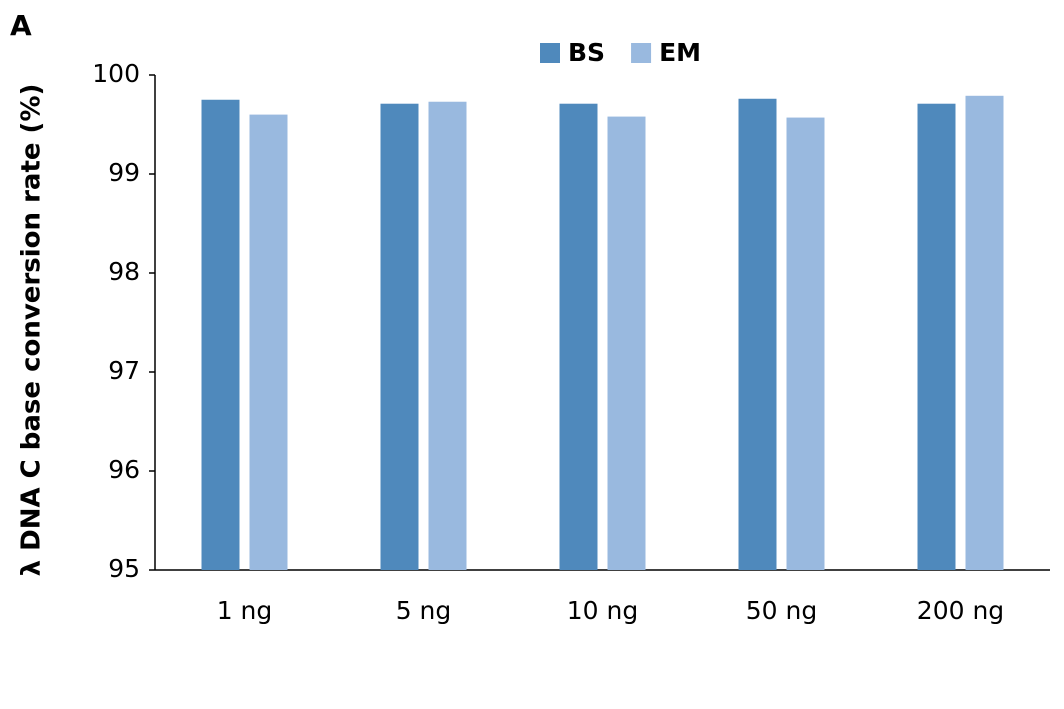 The height and width of the screenshot is (709, 1064). What do you see at coordinates (32, 330) in the screenshot?
I see `y-axis-label: λ DNA C base conversion rate (%)` at bounding box center [32, 330].